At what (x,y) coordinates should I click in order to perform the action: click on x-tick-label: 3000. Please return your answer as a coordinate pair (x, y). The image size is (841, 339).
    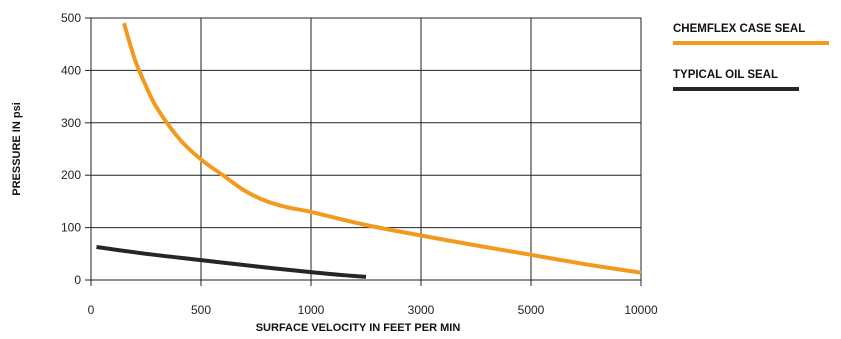
    Looking at the image, I should click on (421, 310).